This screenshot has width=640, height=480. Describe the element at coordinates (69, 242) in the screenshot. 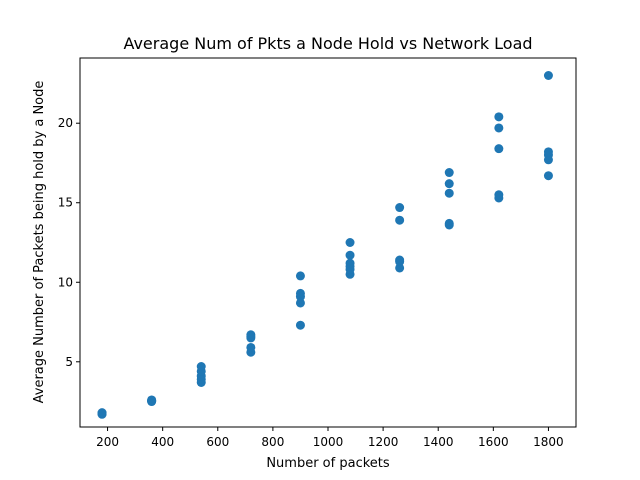

I see `y-axis-ticks: 5 10 15 20` at that location.